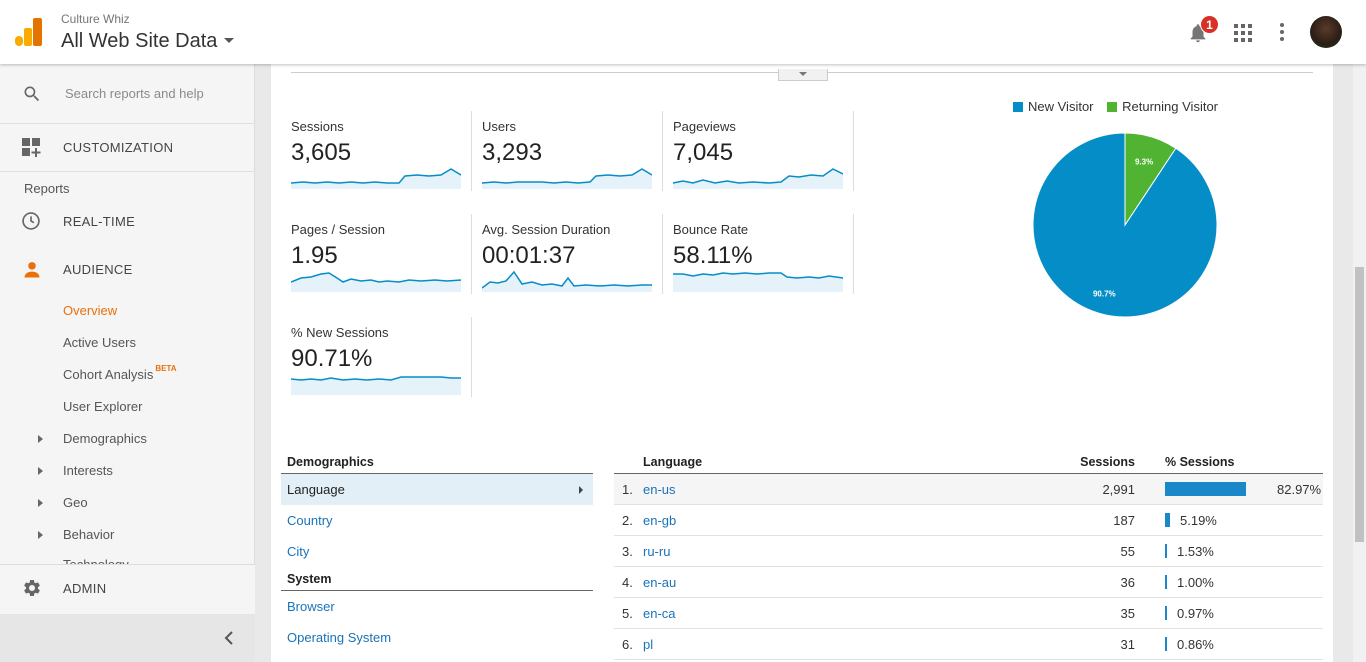  What do you see at coordinates (968, 613) in the screenshot?
I see `table-row: 5. en-ca 35 0.97%` at bounding box center [968, 613].